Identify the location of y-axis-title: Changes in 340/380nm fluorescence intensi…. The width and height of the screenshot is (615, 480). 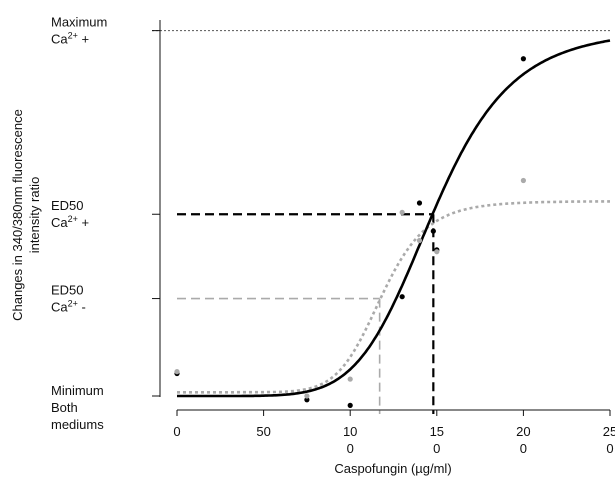
(26, 215).